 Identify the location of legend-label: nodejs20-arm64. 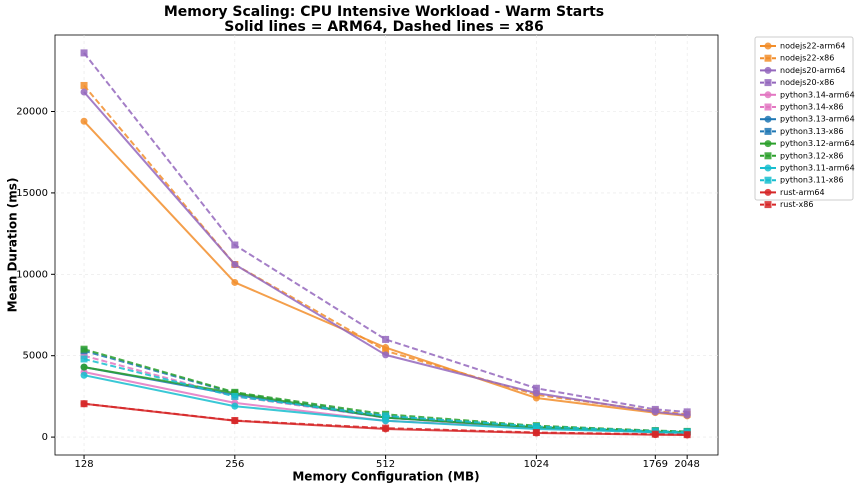
(812, 70).